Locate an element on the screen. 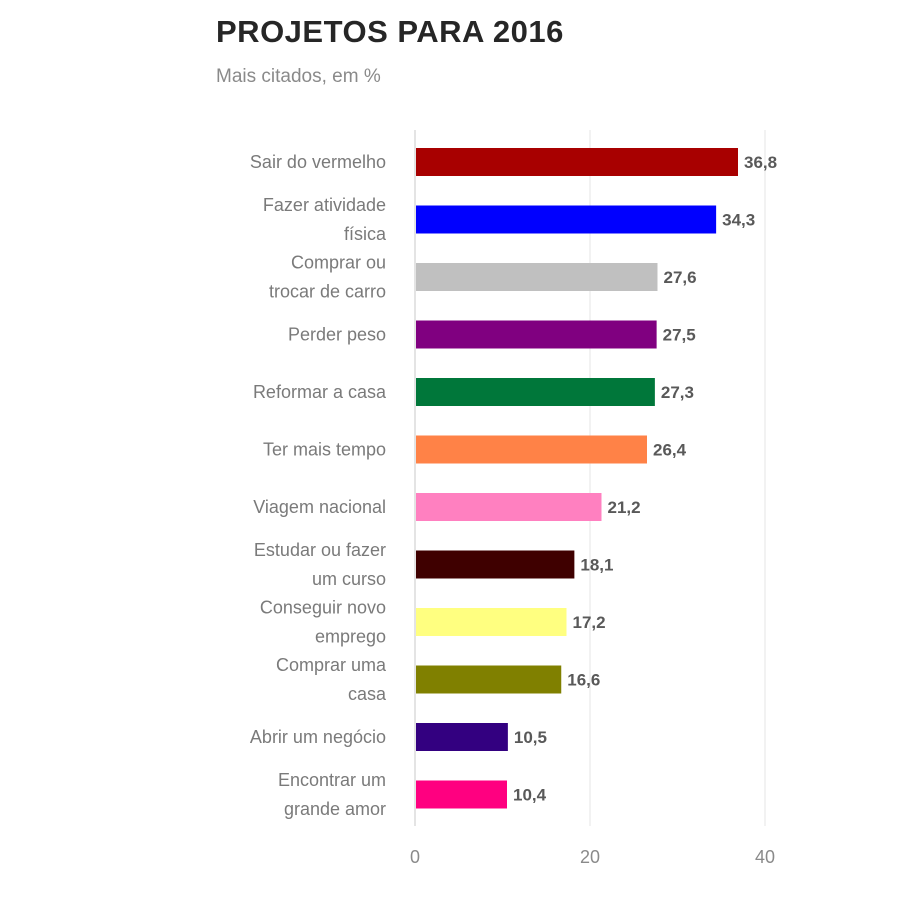 This screenshot has height=904, width=900. chart-subtitle: Mais citados, em % is located at coordinates (298, 76).